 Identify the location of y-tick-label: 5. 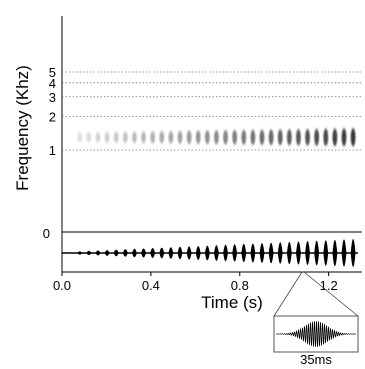
(52, 72).